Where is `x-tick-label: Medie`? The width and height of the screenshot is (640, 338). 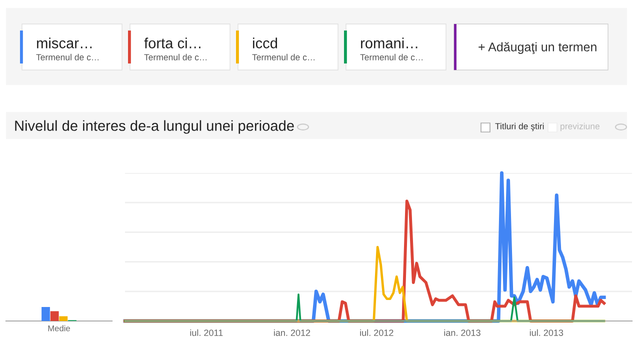
x-tick-label: Medie is located at coordinates (59, 328).